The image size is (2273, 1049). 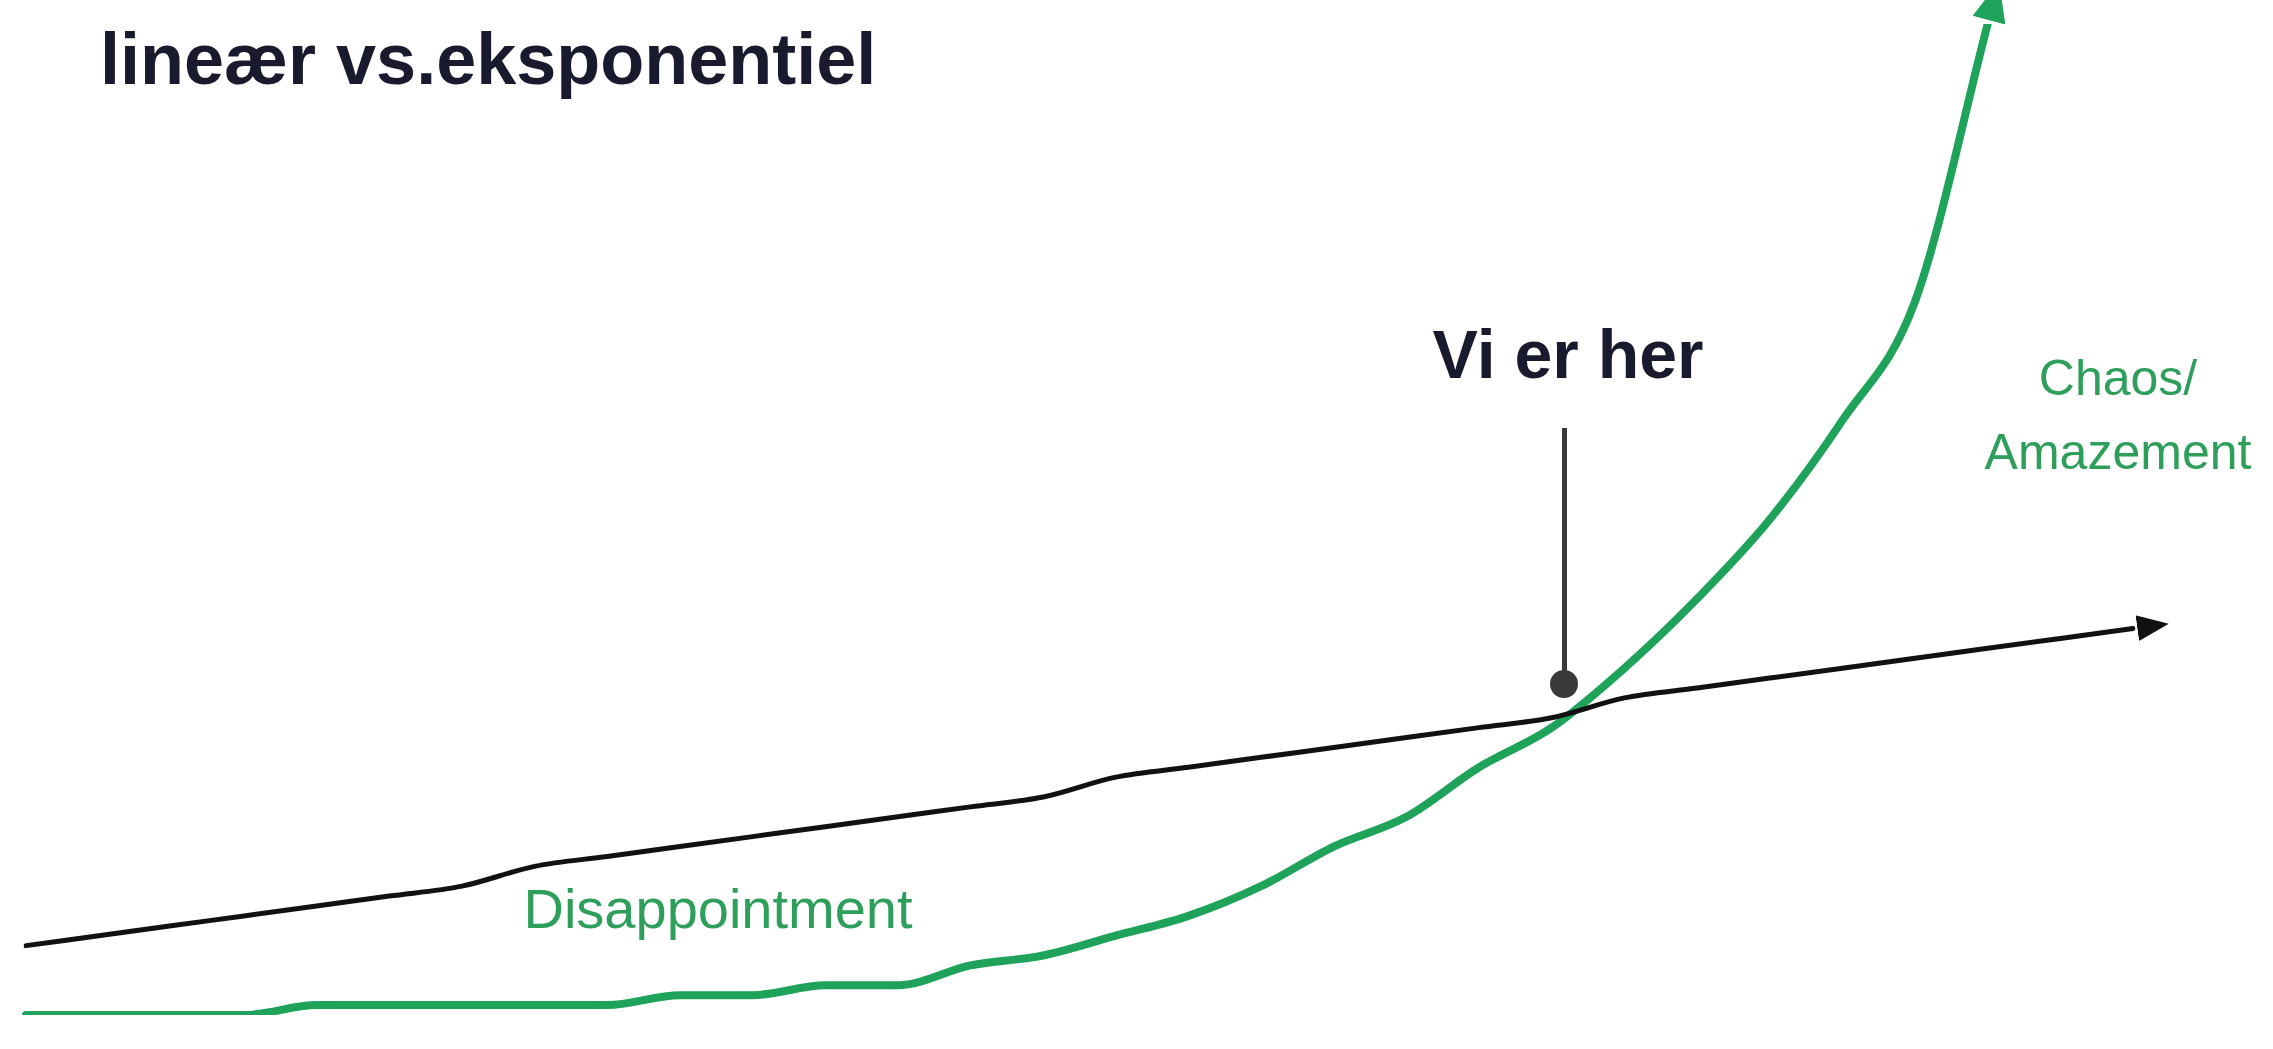 I want to click on chart-title: lineær vs.eksponentiel, so click(x=488, y=59).